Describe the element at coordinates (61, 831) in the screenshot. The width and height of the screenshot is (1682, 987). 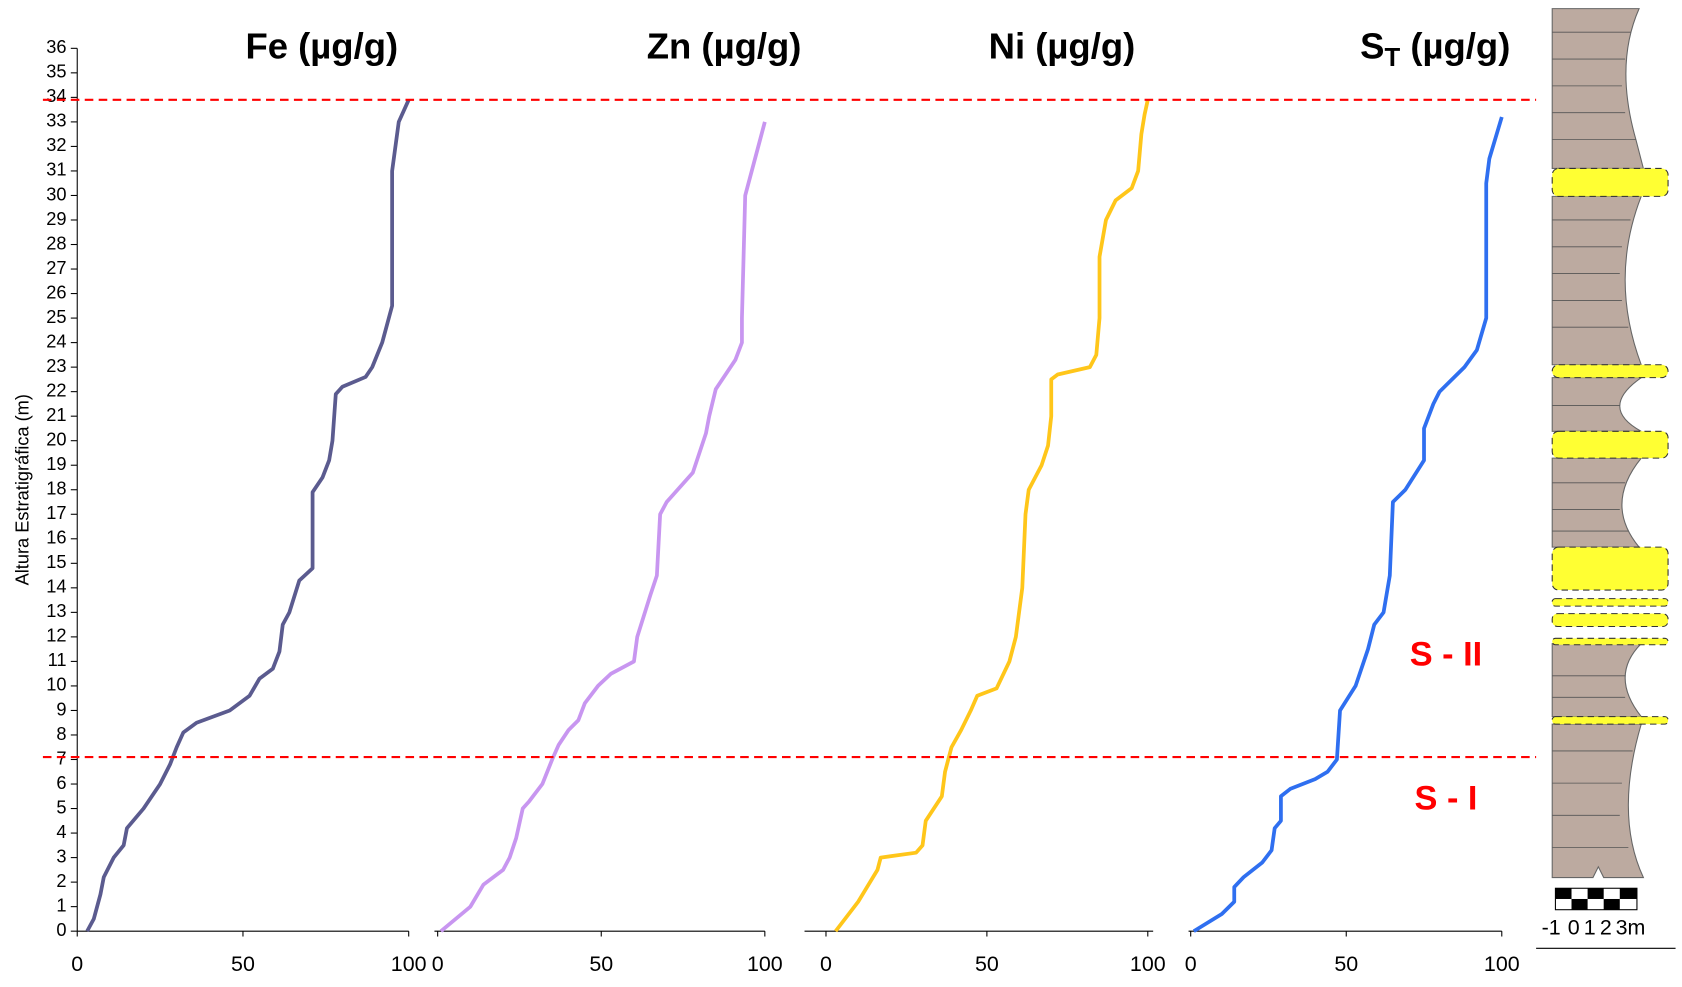
I see `y-tick-label: 4` at that location.